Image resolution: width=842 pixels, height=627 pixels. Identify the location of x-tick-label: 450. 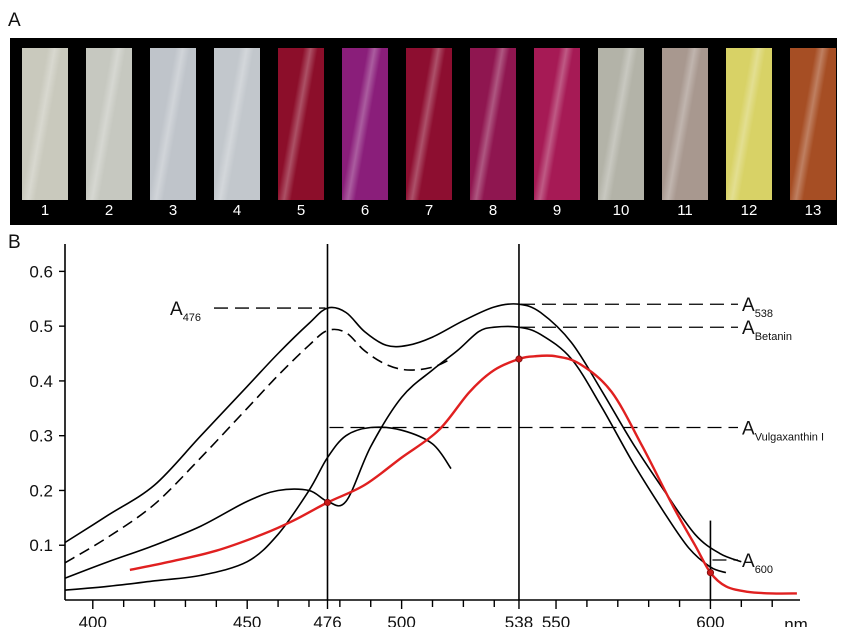
(247, 620).